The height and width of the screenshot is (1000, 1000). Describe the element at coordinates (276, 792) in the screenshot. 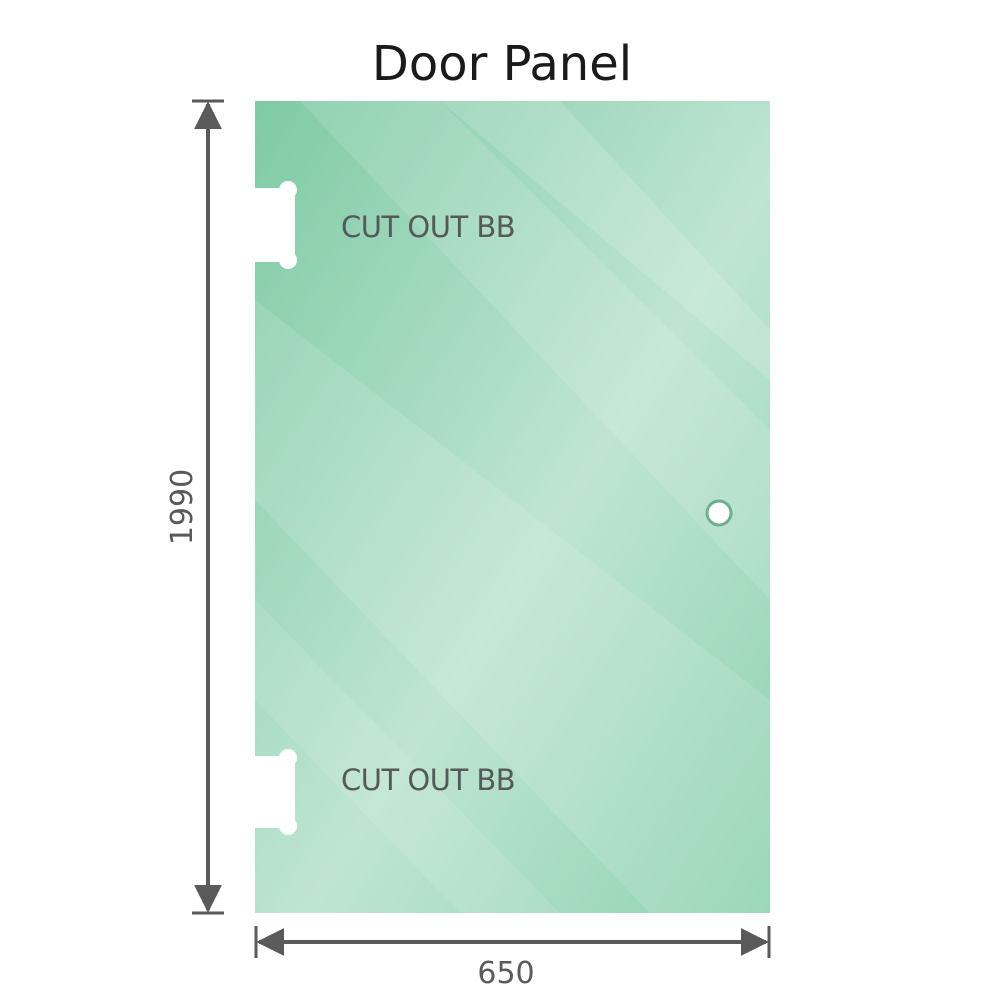

I see `cutout-bottom` at that location.